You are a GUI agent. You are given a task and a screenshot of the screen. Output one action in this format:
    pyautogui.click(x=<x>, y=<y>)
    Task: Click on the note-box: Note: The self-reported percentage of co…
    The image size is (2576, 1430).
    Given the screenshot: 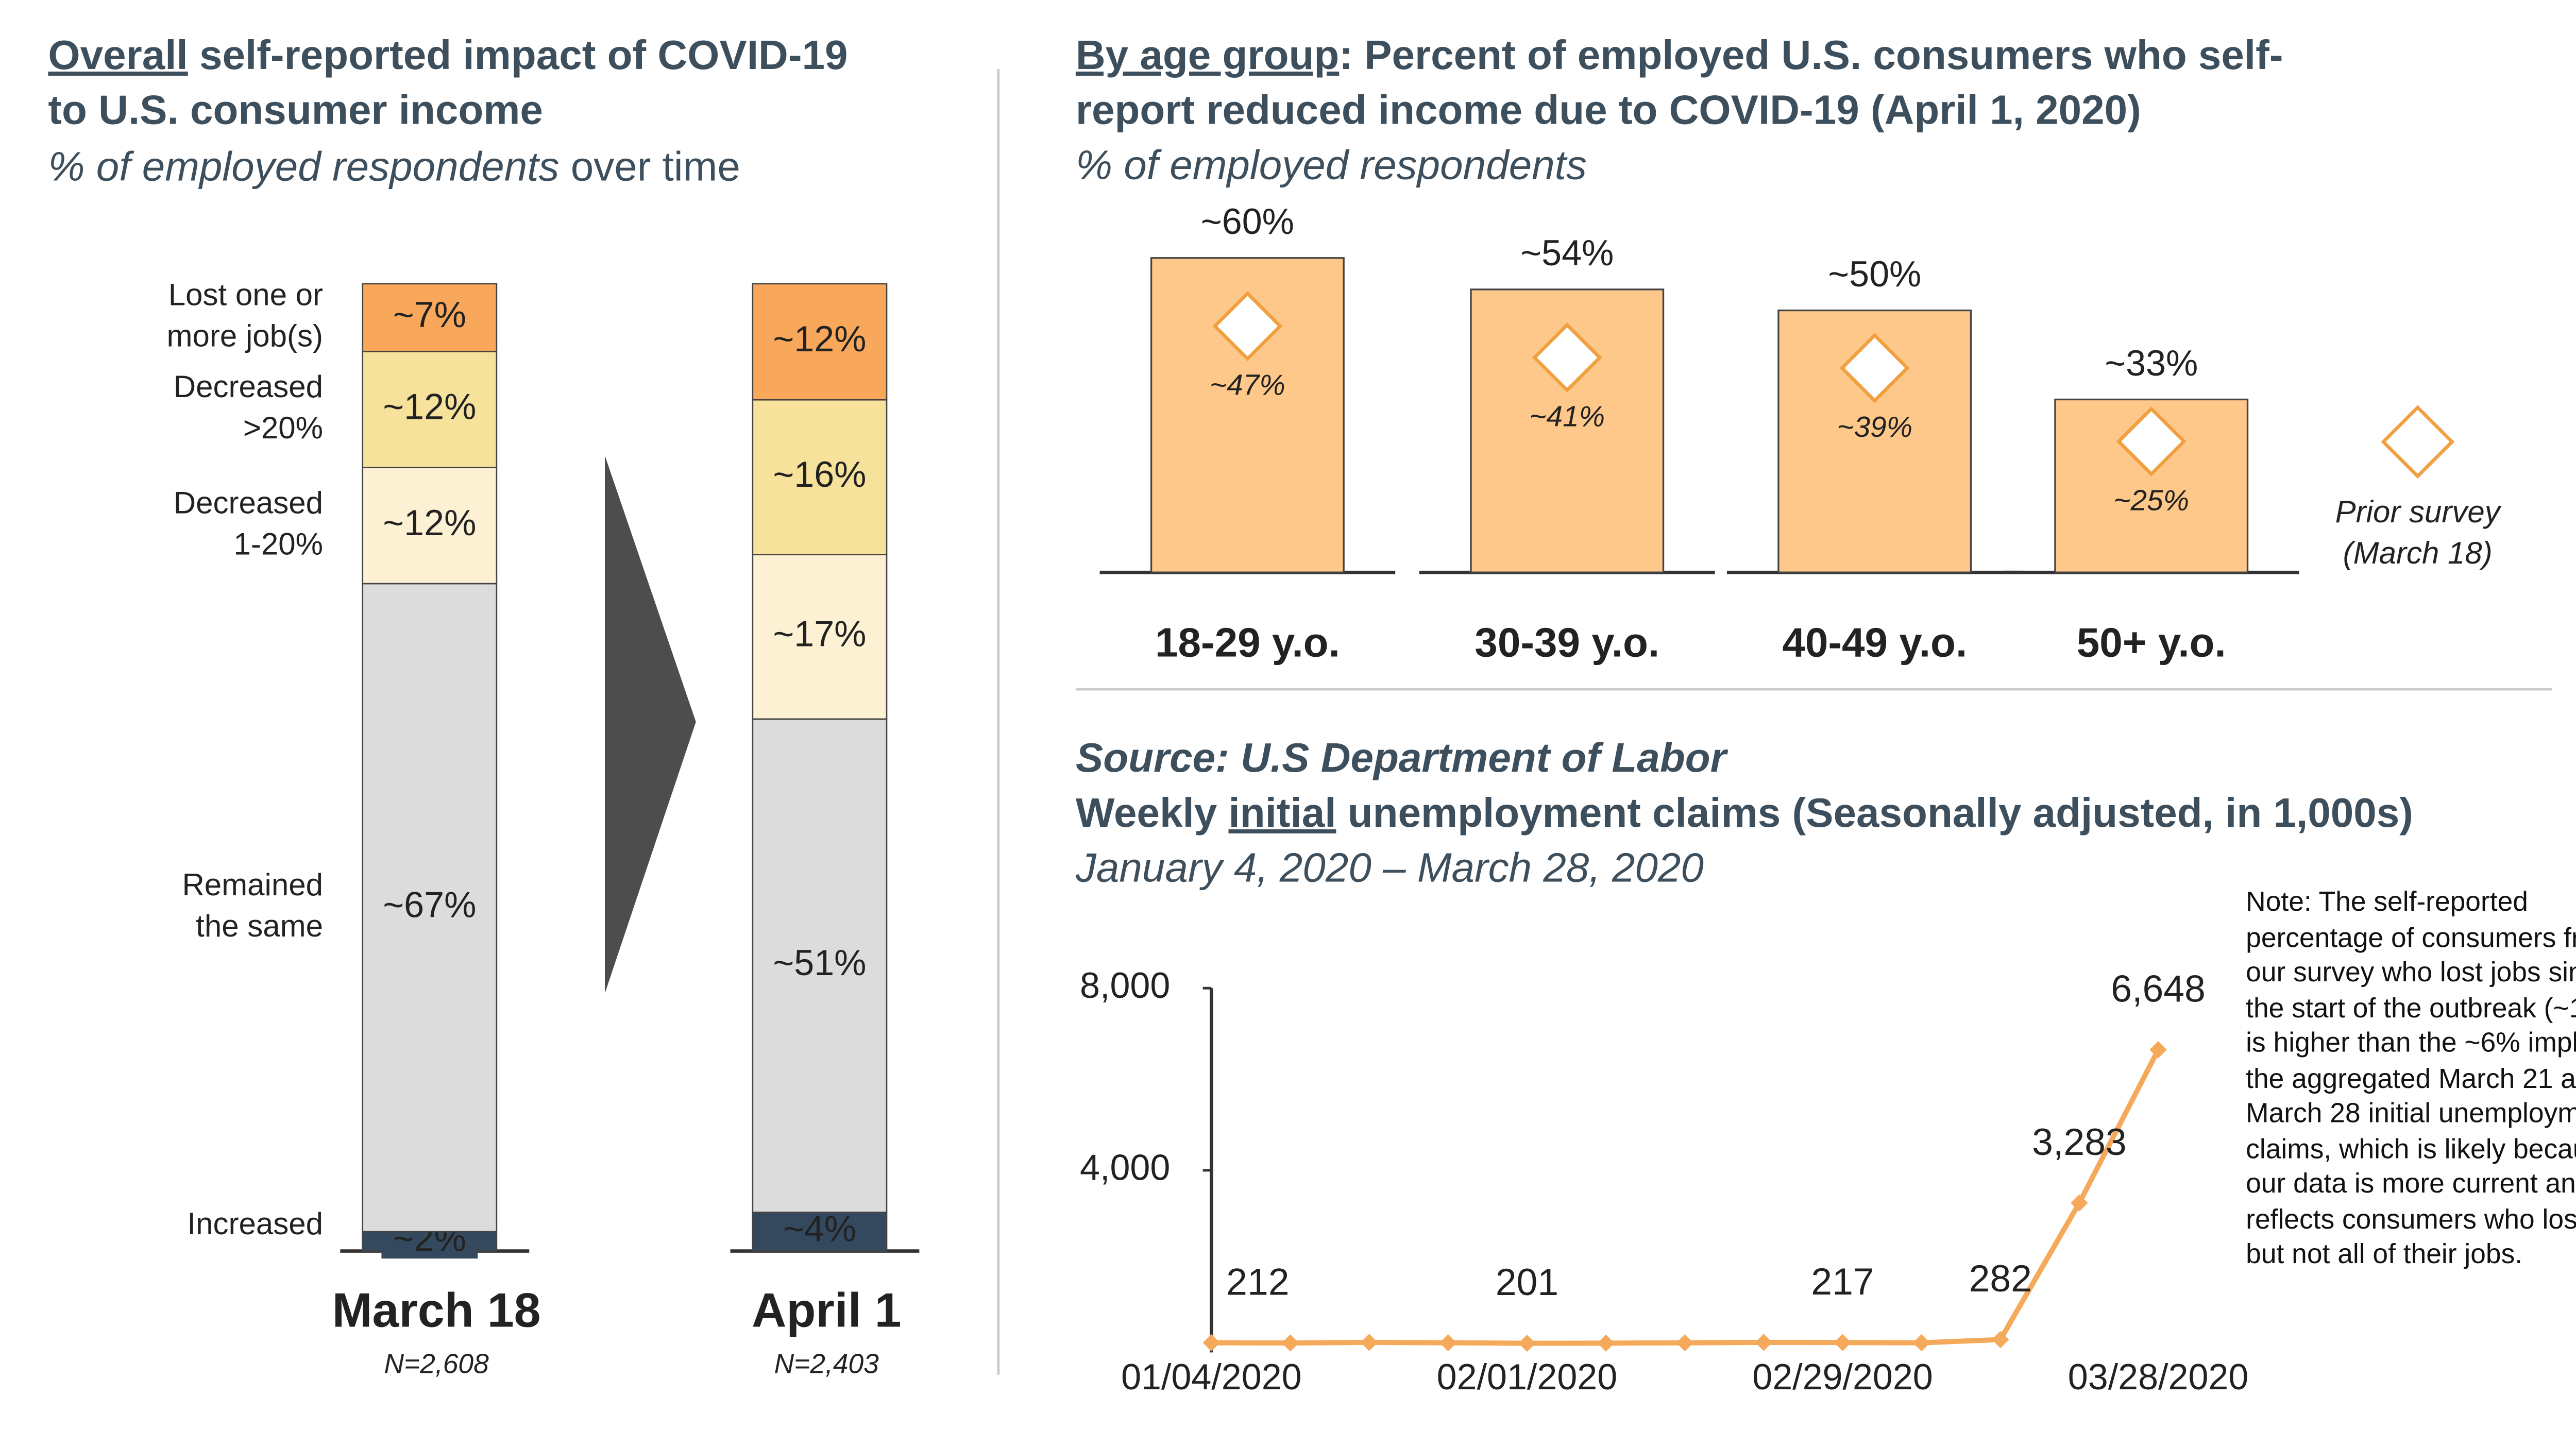 What is the action you would take?
    pyautogui.click(x=2411, y=1079)
    